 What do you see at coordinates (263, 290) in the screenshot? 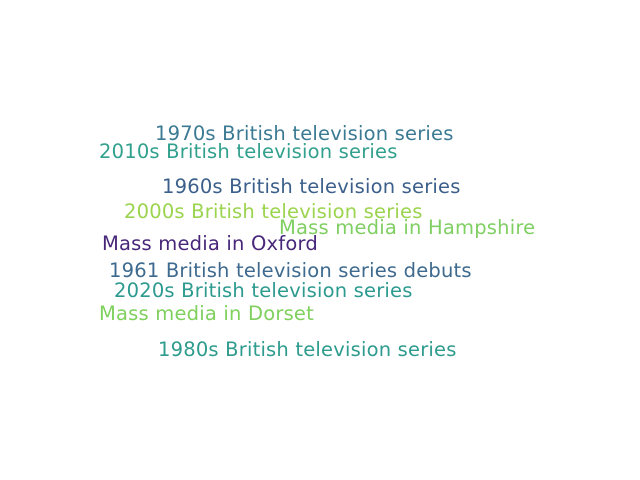
I see `word-2020s-british-television-series: 2020s British television series` at bounding box center [263, 290].